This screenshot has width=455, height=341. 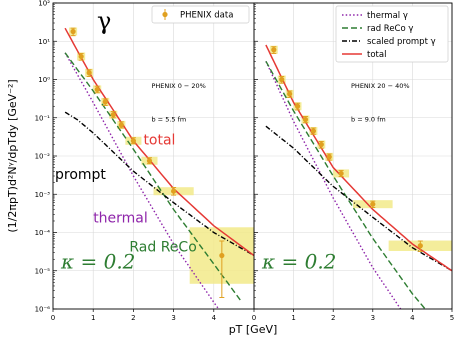 I want to click on centrality-label: PHENIX 20 − 40%, so click(x=380, y=86).